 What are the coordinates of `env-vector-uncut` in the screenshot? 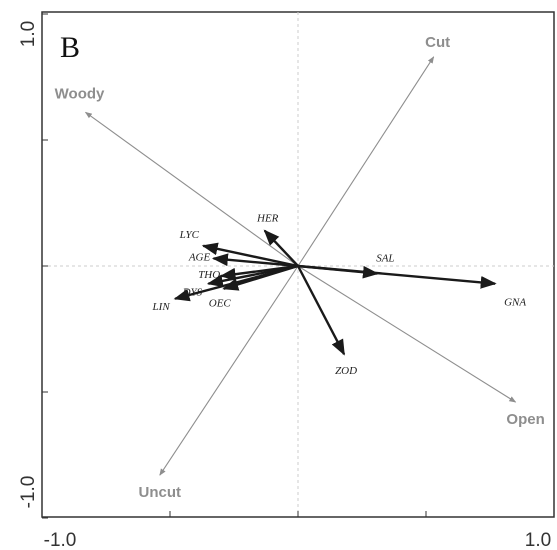 It's located at (229, 370).